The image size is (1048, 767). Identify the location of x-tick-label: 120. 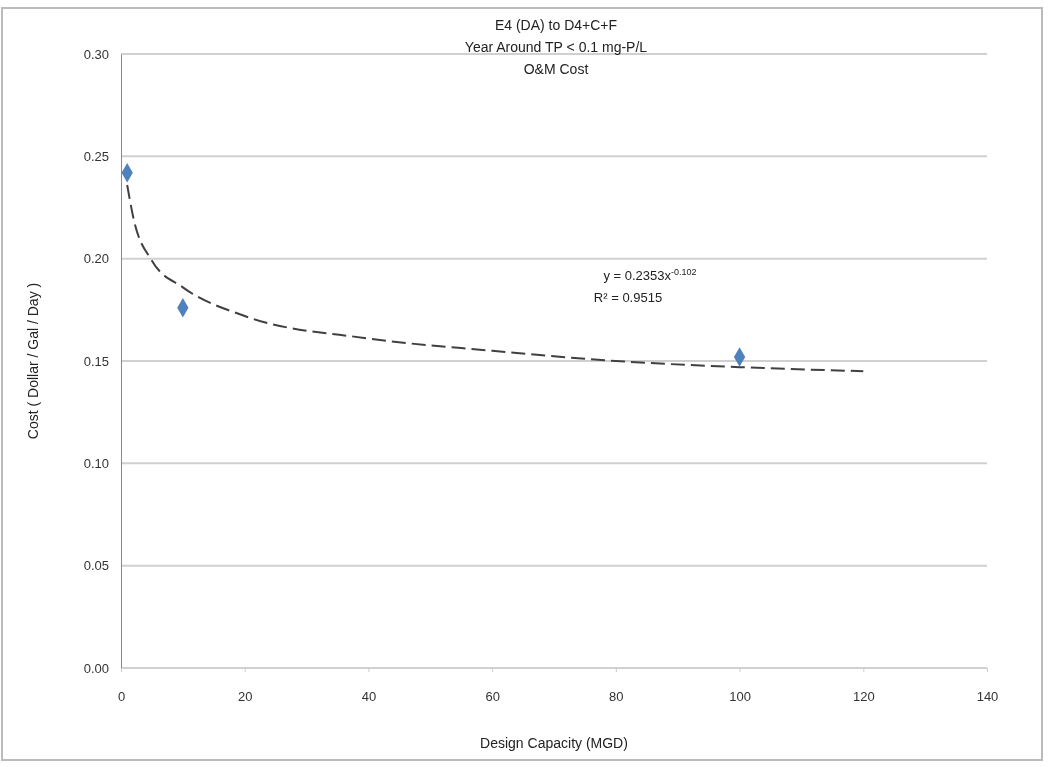
(863, 697).